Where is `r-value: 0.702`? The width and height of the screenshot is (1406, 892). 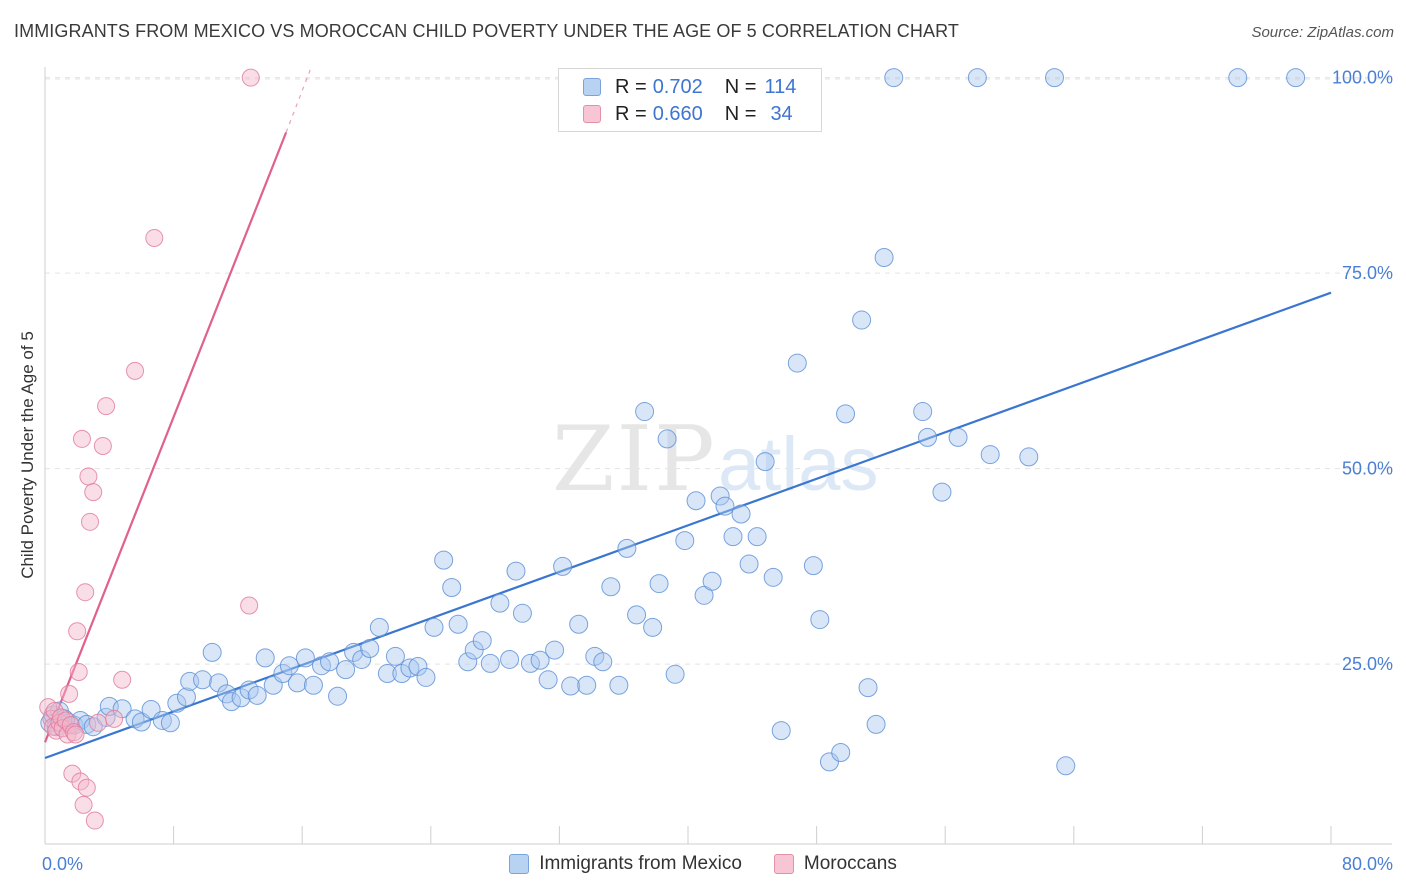
r-value: 0.702 is located at coordinates (677, 86).